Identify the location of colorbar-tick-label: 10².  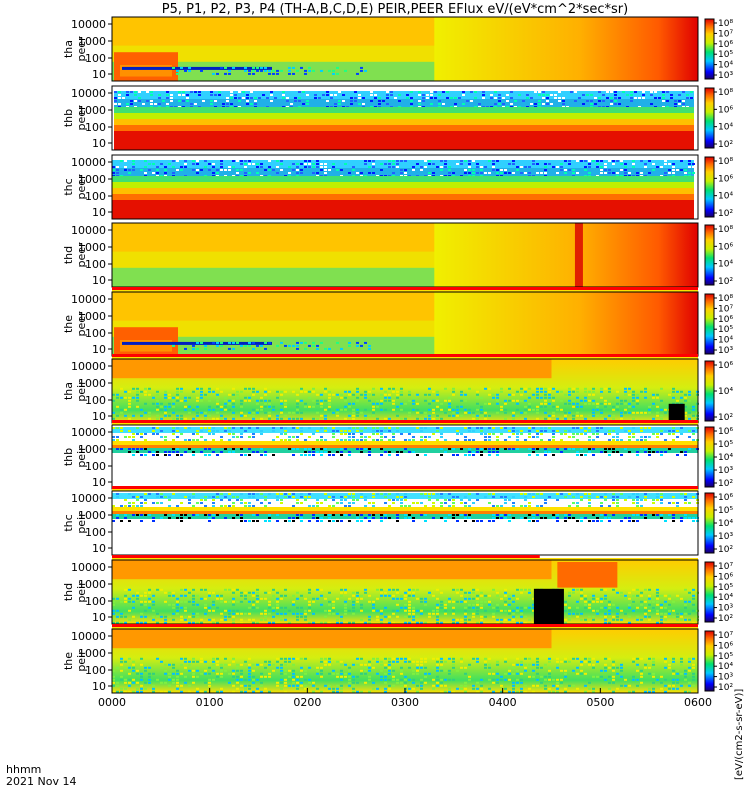
(725, 145).